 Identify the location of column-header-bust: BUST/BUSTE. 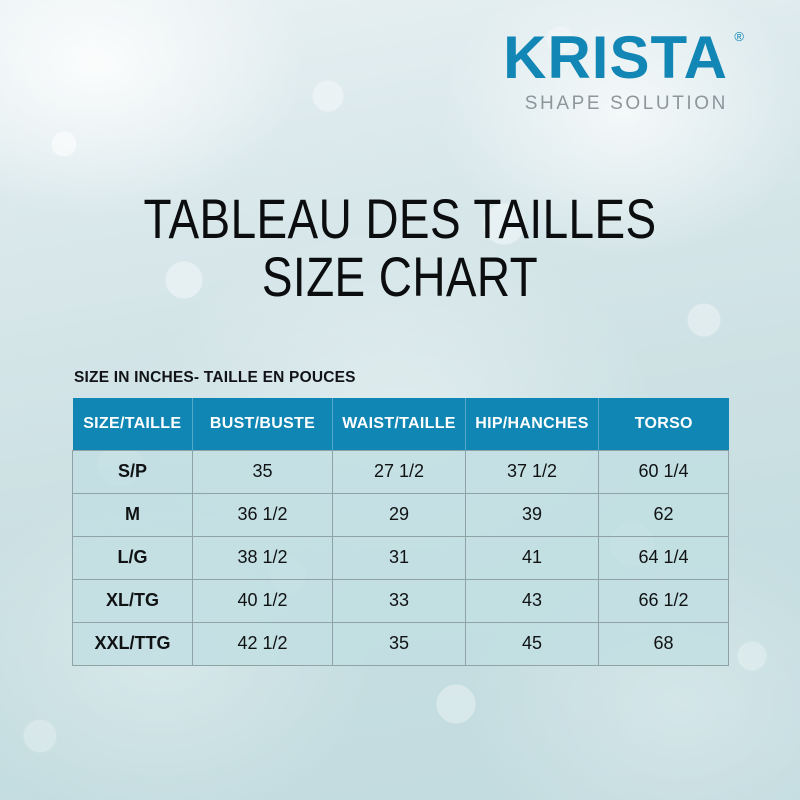
(262, 424).